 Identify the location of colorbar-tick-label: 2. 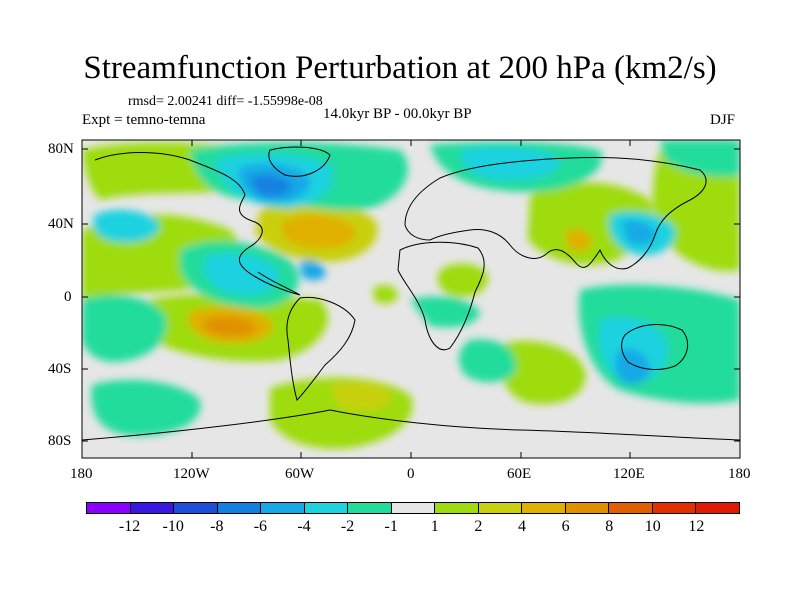
(478, 526).